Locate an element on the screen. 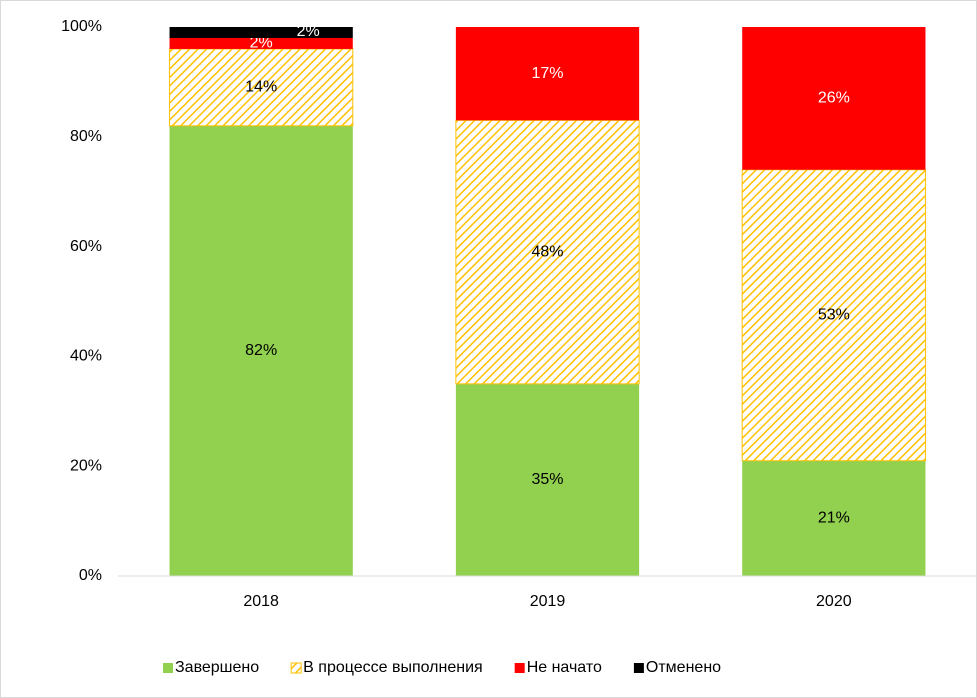 The width and height of the screenshot is (977, 698). x-tick-label: 2020 is located at coordinates (834, 601).